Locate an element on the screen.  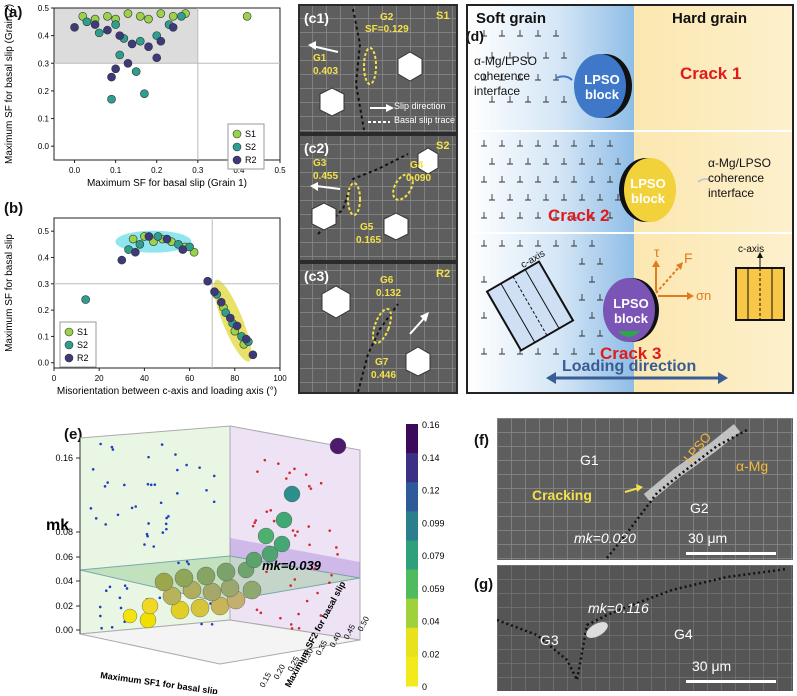
f-cracking: Cracking is located at coordinates (562, 495).